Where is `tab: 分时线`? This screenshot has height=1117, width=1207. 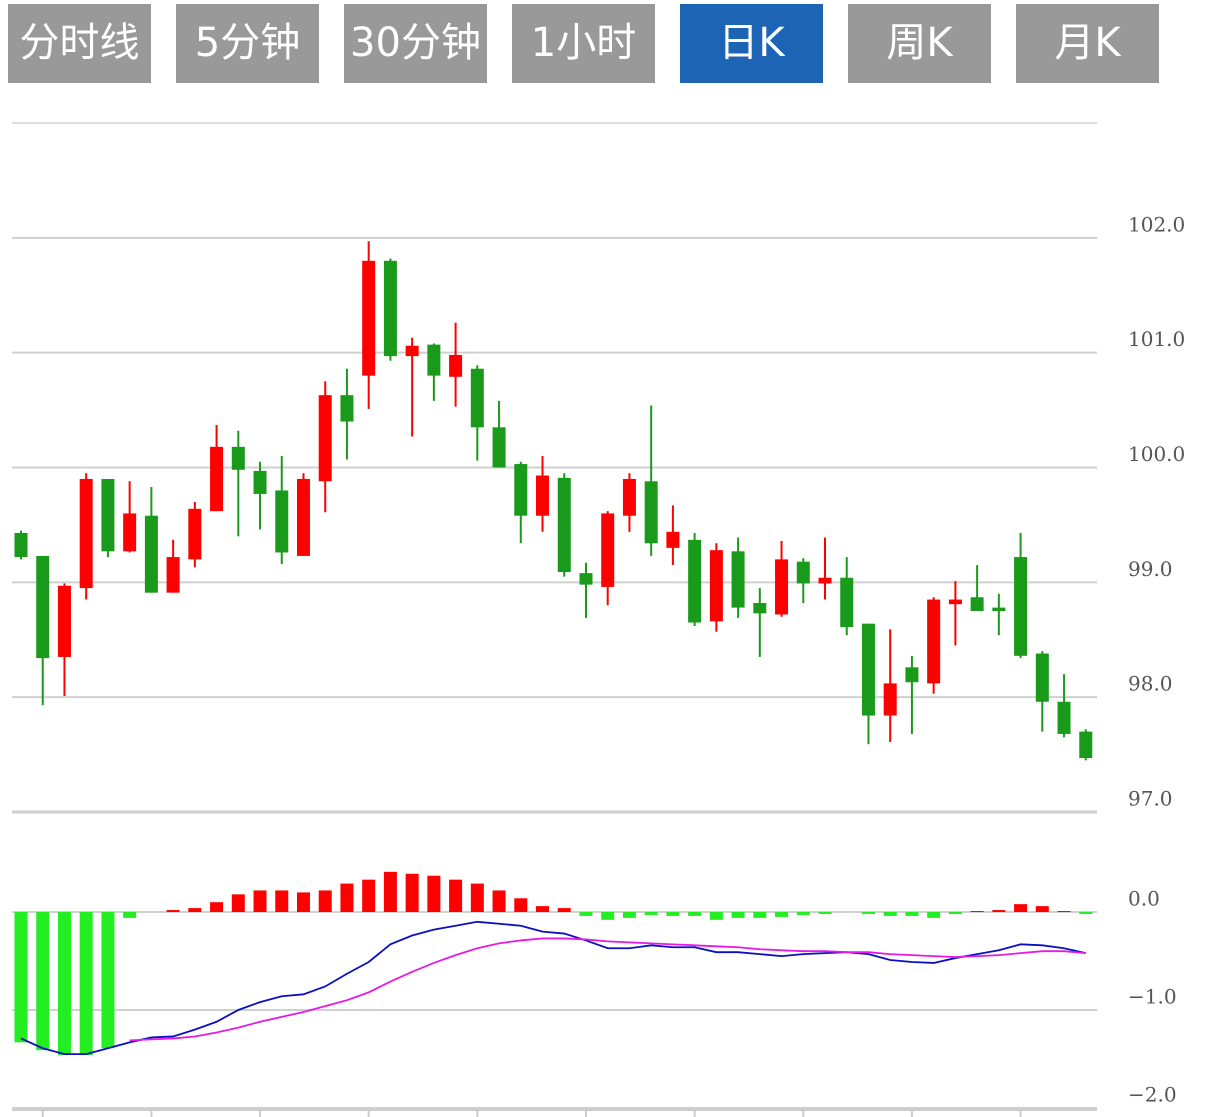 tab: 分时线 is located at coordinates (79, 43).